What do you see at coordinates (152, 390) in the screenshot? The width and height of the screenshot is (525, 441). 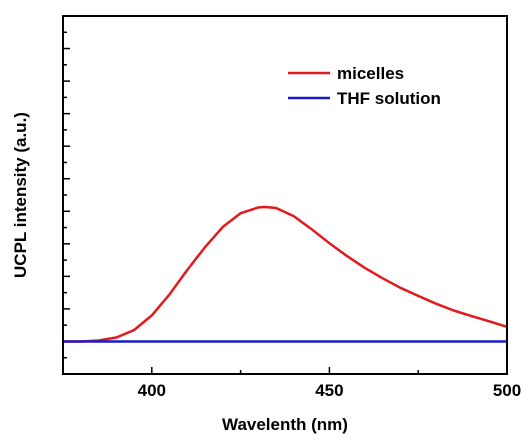 I see `x-tick-label-400: 400` at bounding box center [152, 390].